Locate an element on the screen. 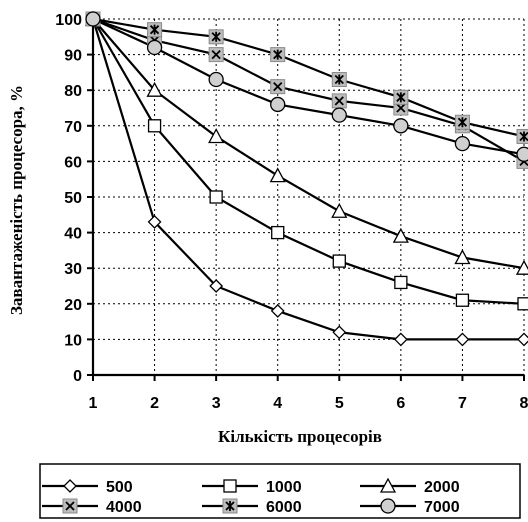 The image size is (528, 522). y-tick-label: 20 is located at coordinates (73, 305).